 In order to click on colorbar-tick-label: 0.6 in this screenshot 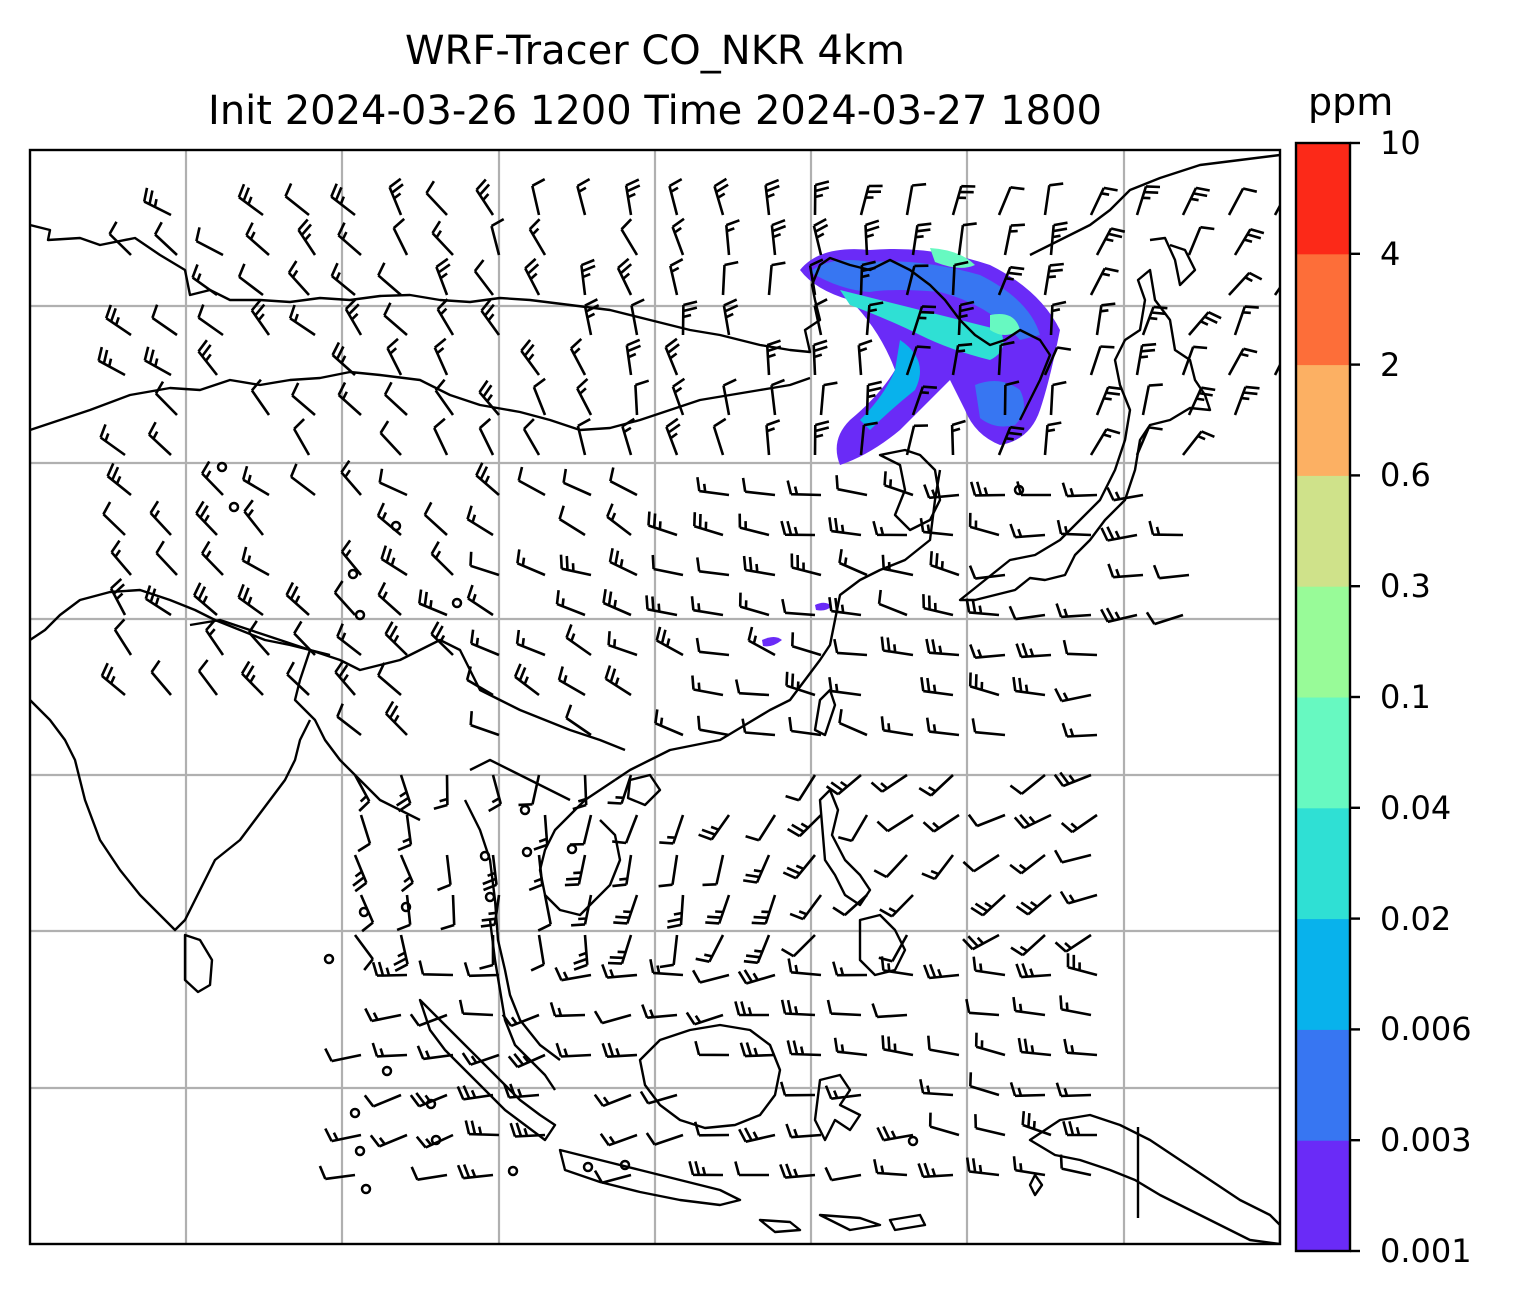, I will do `click(1405, 475)`.